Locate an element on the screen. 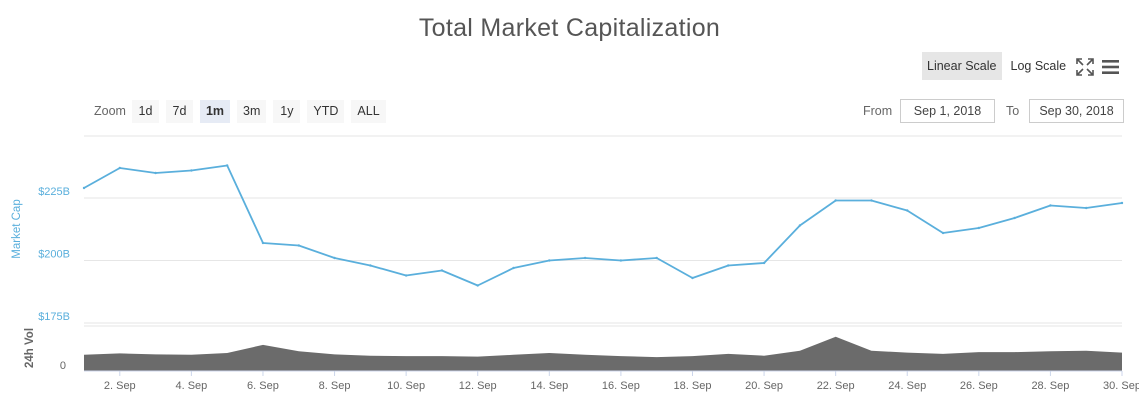 The image size is (1139, 418). x-tick-label: 12. Sep is located at coordinates (478, 386).